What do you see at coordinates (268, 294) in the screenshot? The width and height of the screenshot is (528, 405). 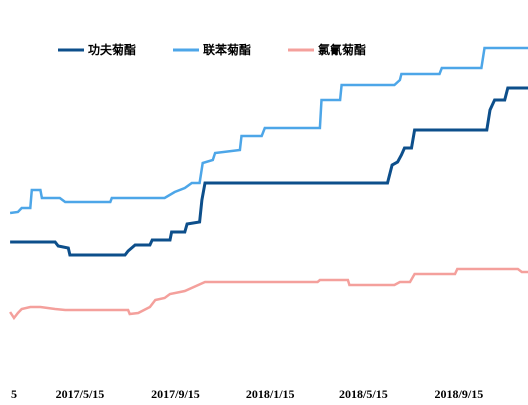 I see `line` at bounding box center [268, 294].